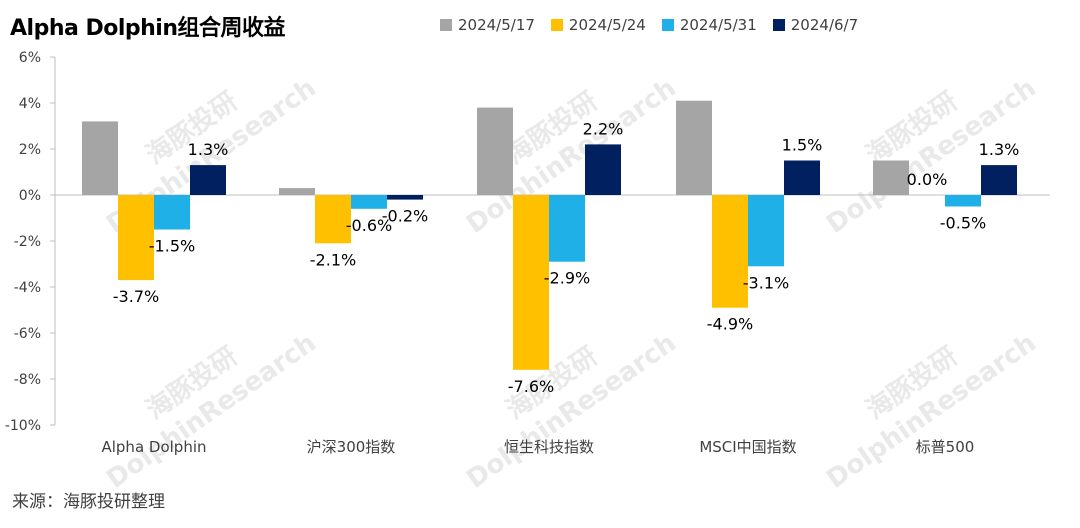 Image resolution: width=1080 pixels, height=528 pixels. I want to click on legend-label: 2024/5/24, so click(607, 25).